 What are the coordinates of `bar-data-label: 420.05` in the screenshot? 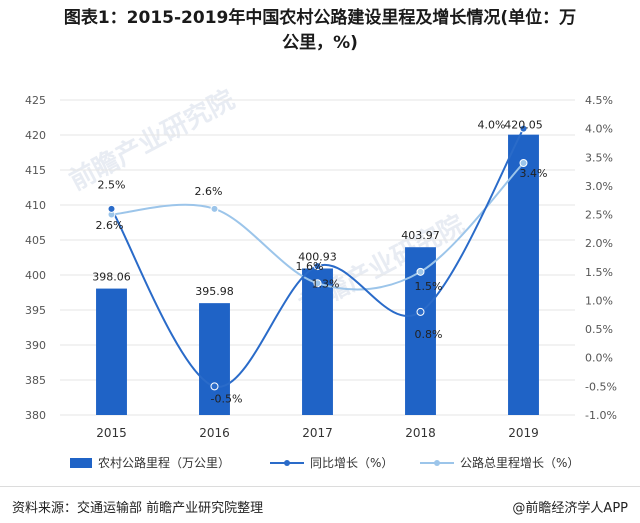 It's located at (523, 125).